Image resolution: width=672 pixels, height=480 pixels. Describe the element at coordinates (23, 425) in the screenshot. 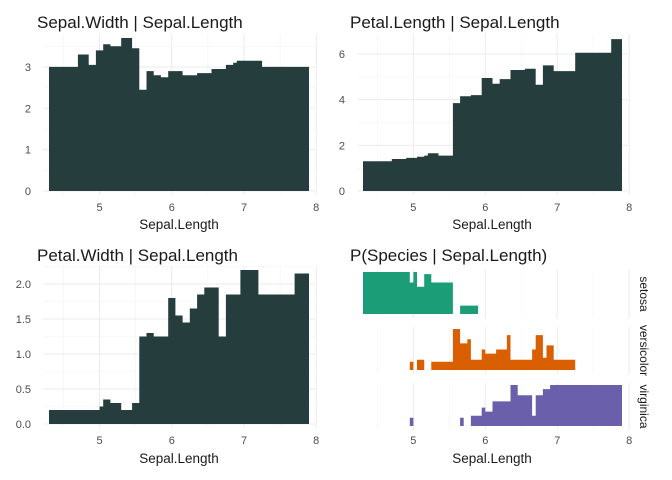

I see `y-tick-label: 0.0` at that location.